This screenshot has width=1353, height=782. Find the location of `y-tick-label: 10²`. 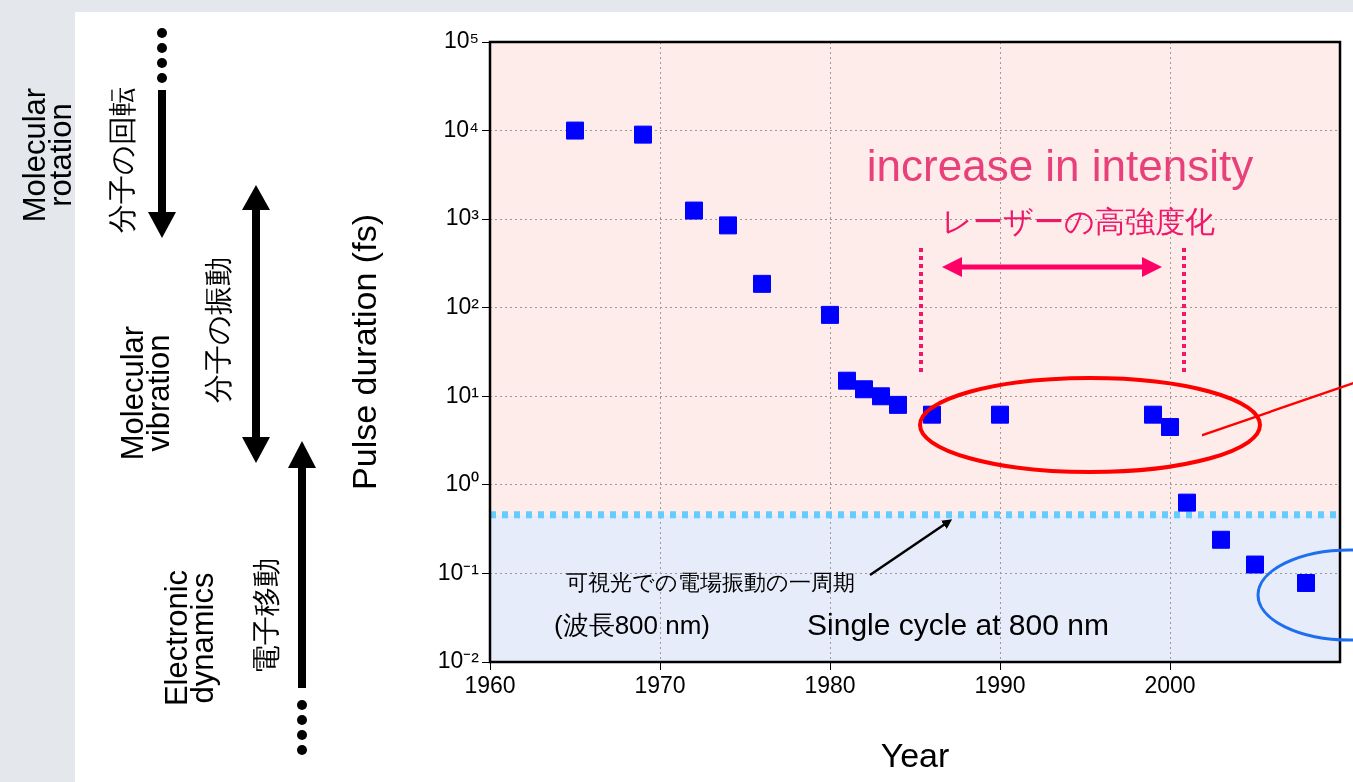

y-tick-label: 10² is located at coordinates (462, 306).